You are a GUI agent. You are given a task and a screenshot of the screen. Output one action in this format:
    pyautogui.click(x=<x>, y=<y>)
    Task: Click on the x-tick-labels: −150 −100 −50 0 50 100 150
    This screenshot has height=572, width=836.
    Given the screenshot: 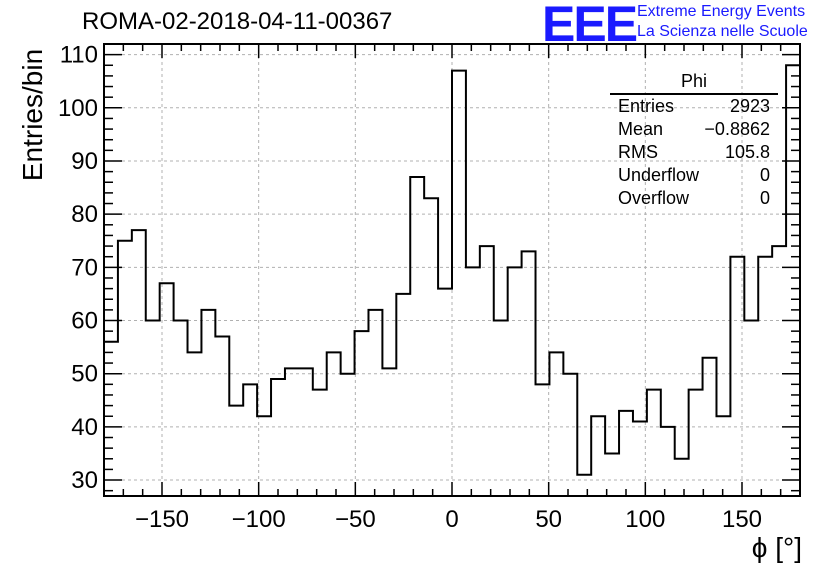 What is the action you would take?
    pyautogui.click(x=448, y=519)
    